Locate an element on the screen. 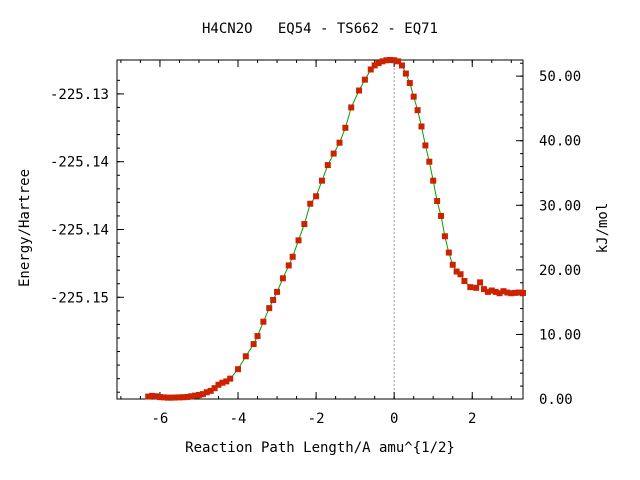 The width and height of the screenshot is (640, 480). y-tick-label: -225.13 is located at coordinates (79, 95).